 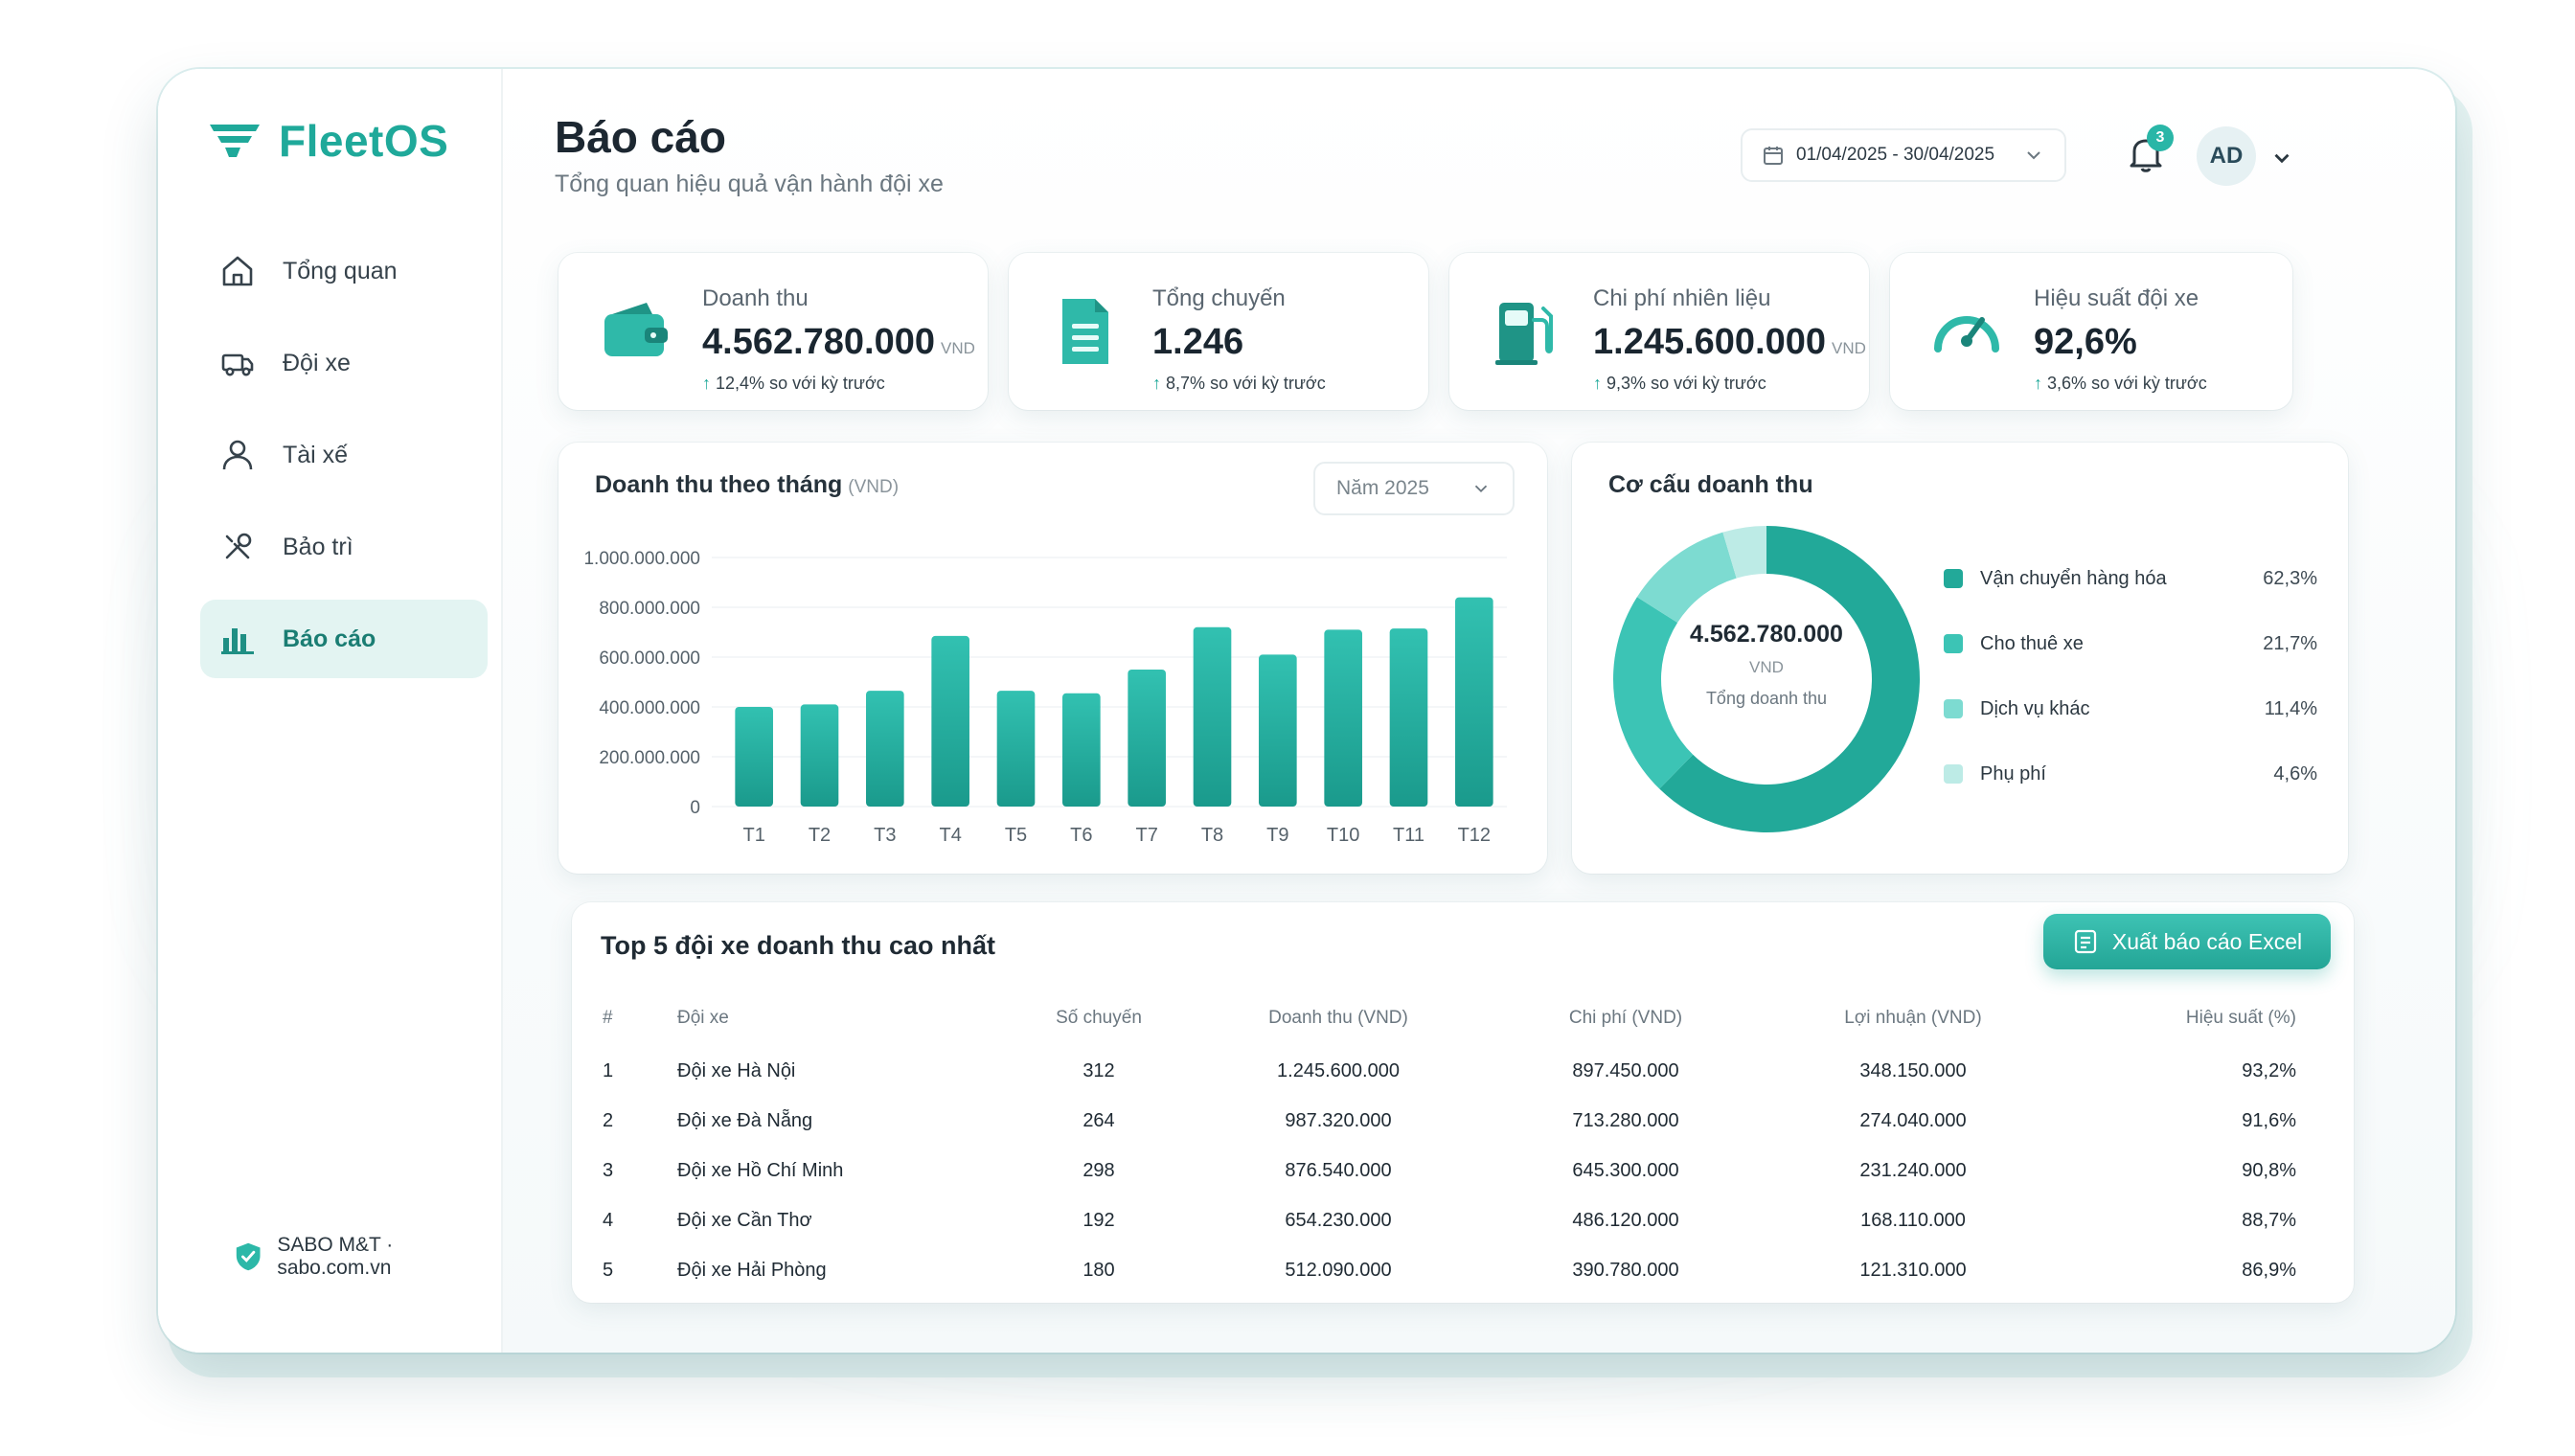 I want to click on column-header: Số chuyến, so click(x=1099, y=1018).